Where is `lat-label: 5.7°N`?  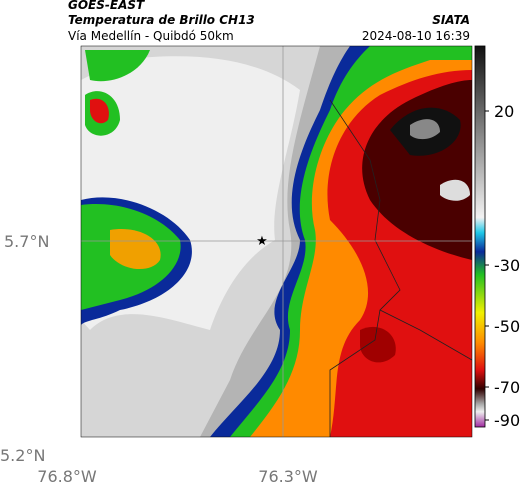
lat-label: 5.7°N is located at coordinates (26, 241).